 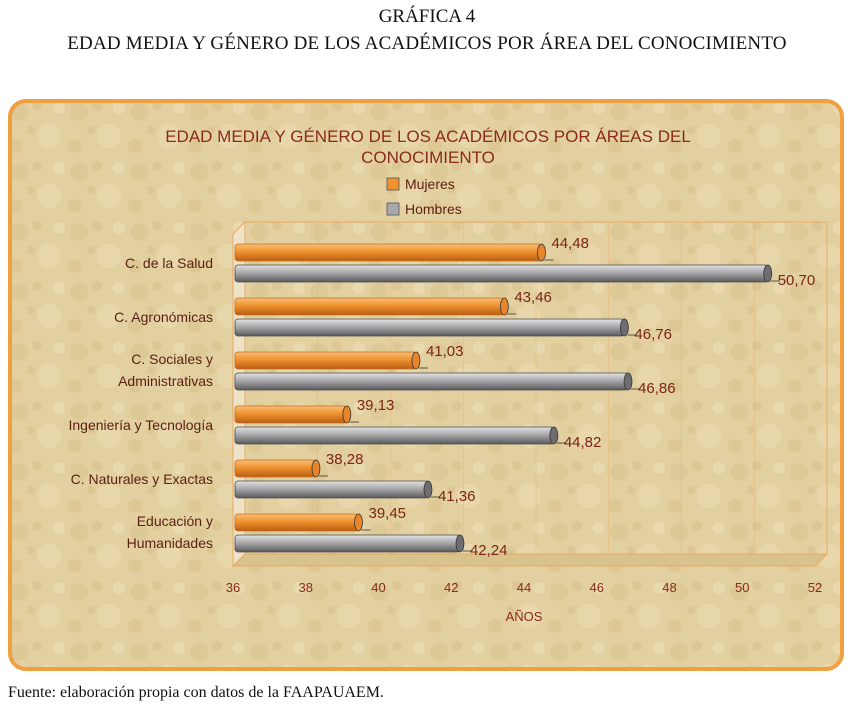 What do you see at coordinates (657, 388) in the screenshot?
I see `data-label: 46,86` at bounding box center [657, 388].